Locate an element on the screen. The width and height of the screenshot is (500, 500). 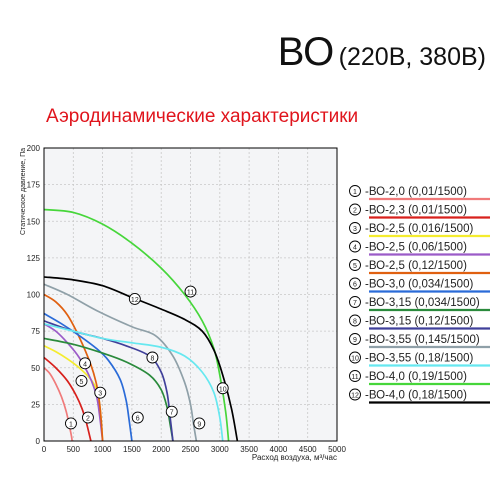
legend-marker-label: 4 is located at coordinates (355, 248).